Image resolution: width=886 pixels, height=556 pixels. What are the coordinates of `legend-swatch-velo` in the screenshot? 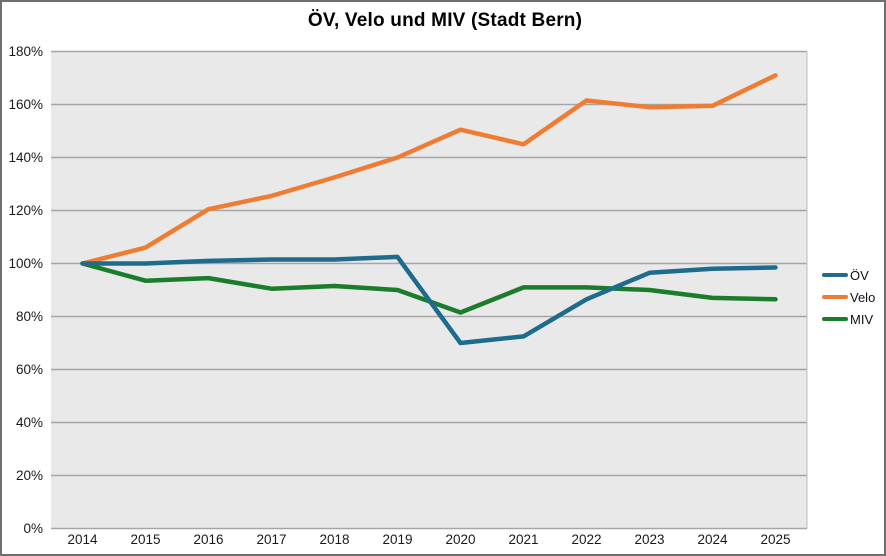 It's located at (835, 297).